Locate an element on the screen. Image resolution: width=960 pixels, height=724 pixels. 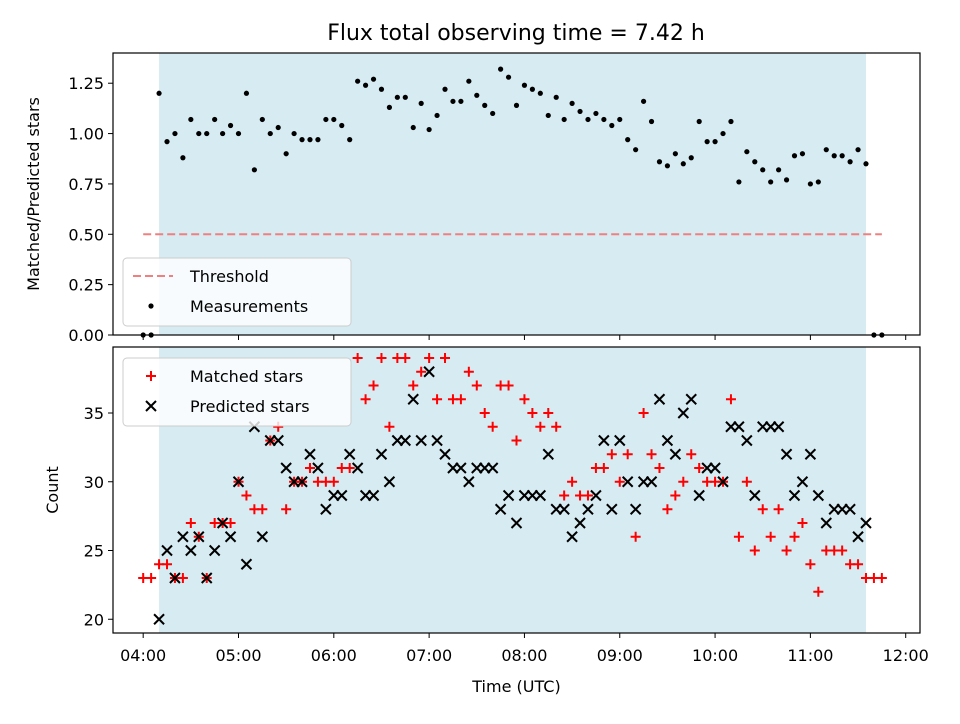
y-tick-label: 0.25 is located at coordinates (86, 285).